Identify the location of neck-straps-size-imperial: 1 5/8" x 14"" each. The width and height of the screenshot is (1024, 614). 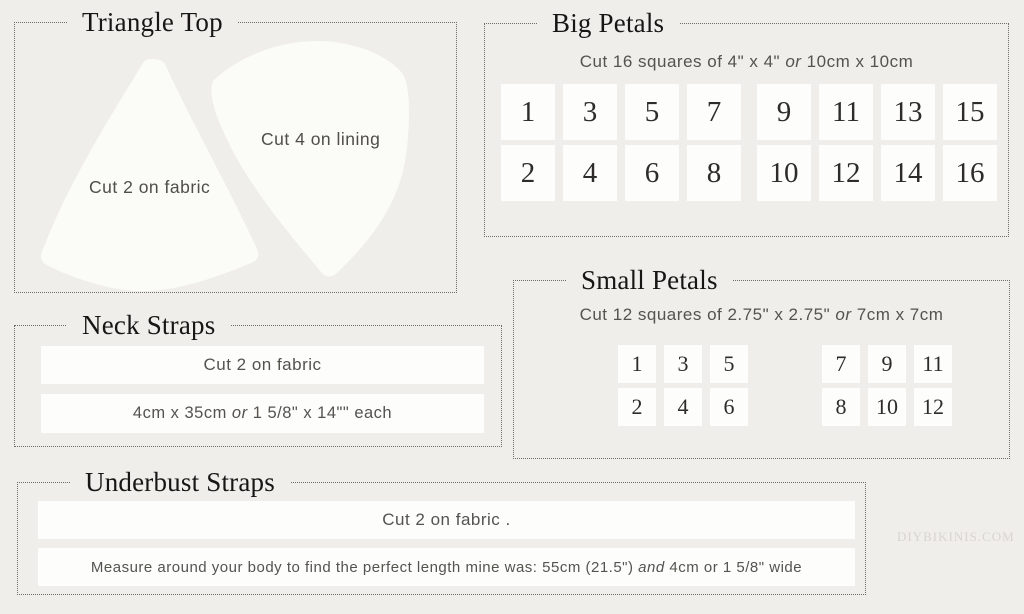
(322, 413).